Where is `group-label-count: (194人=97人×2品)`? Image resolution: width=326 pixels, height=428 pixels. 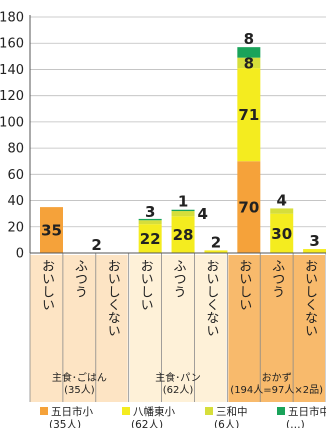 group-label-count: (194人=97人×2品) is located at coordinates (276, 390).